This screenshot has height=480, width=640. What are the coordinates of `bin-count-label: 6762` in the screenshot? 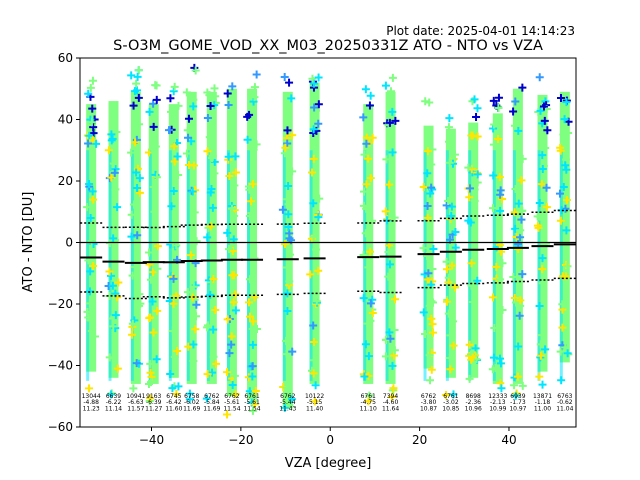 It's located at (428, 396).